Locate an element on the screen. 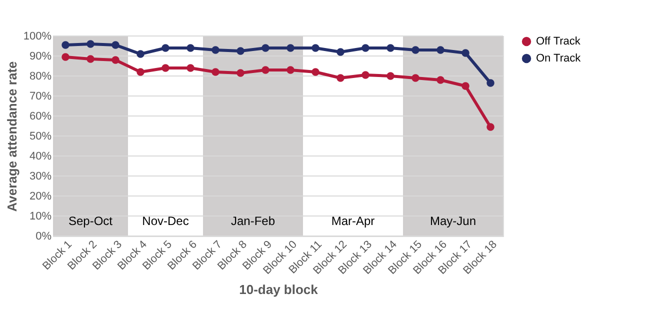  legend-label: Off Track is located at coordinates (558, 42).